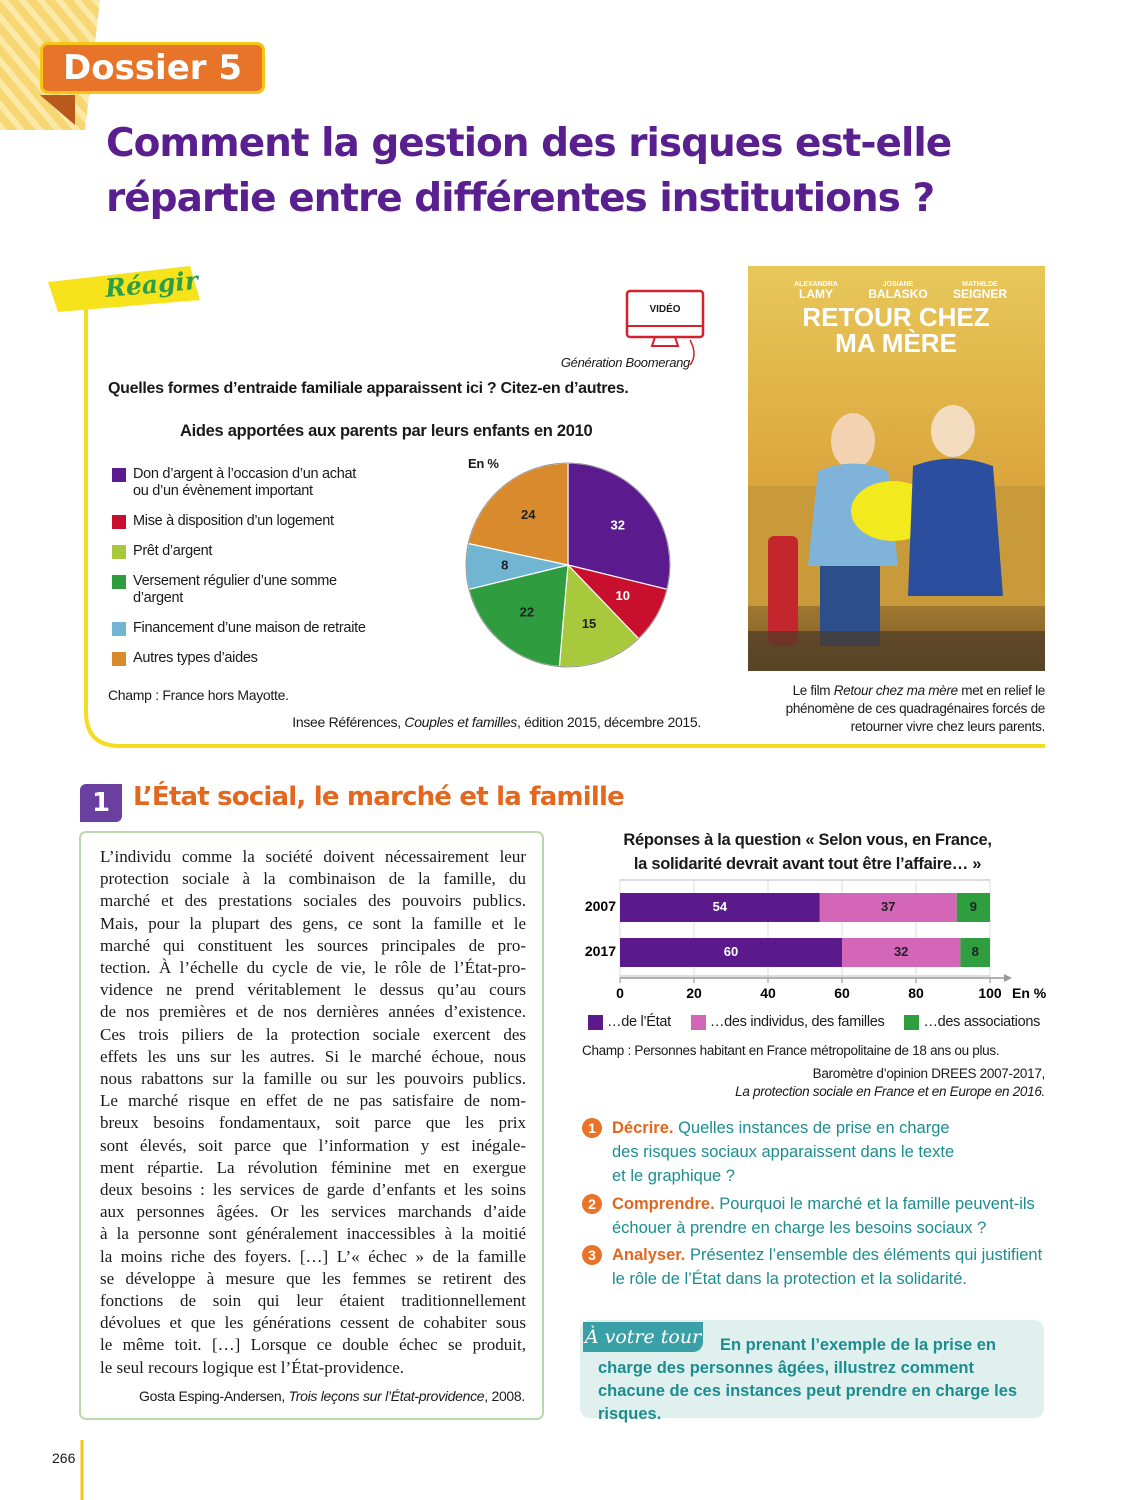 The image size is (1125, 1500). I want to click on pie-unit: En %, so click(483, 463).